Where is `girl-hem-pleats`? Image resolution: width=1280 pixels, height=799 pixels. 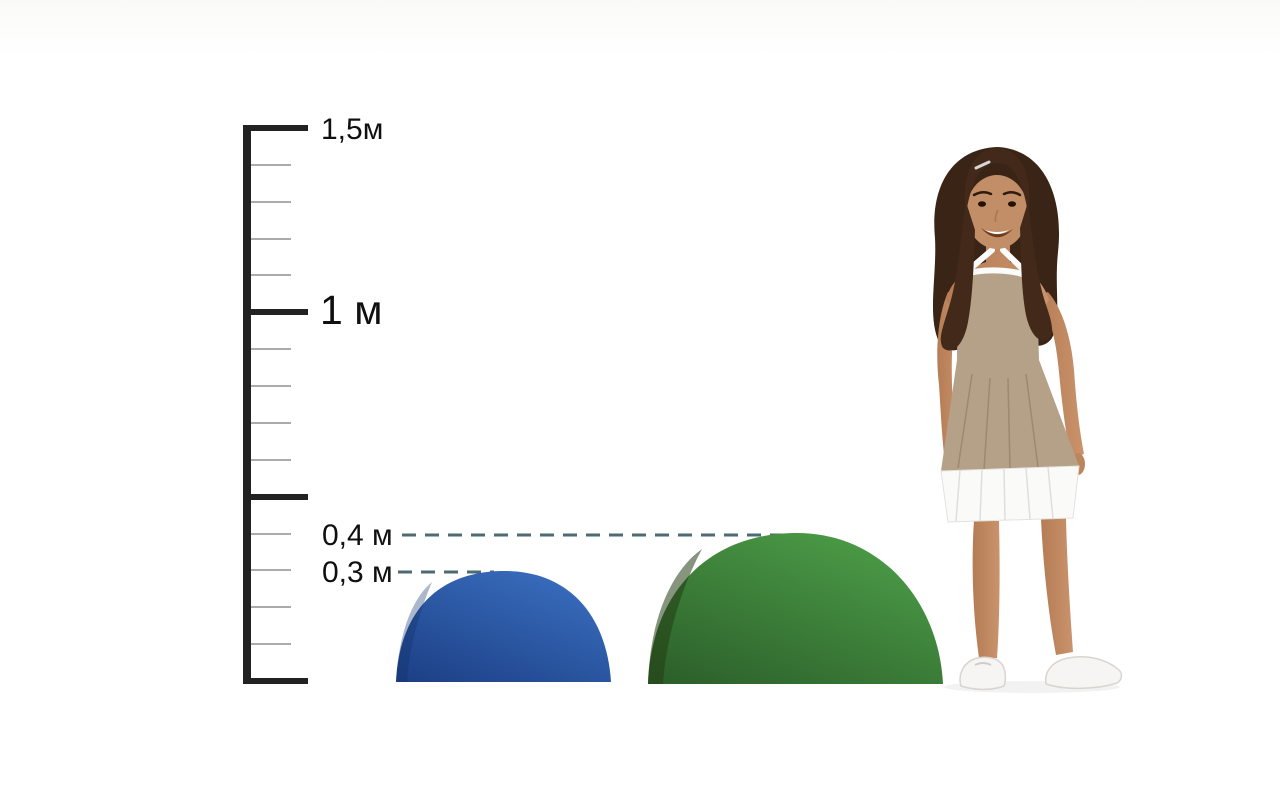
girl-hem-pleats is located at coordinates (1004, 494).